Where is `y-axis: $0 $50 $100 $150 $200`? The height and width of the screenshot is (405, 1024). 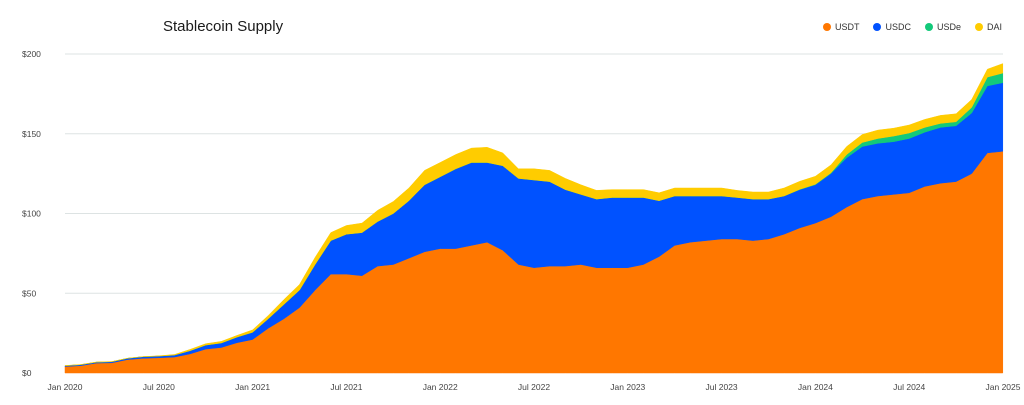
y-axis: $0 $50 $100 $150 $200 is located at coordinates (31, 213).